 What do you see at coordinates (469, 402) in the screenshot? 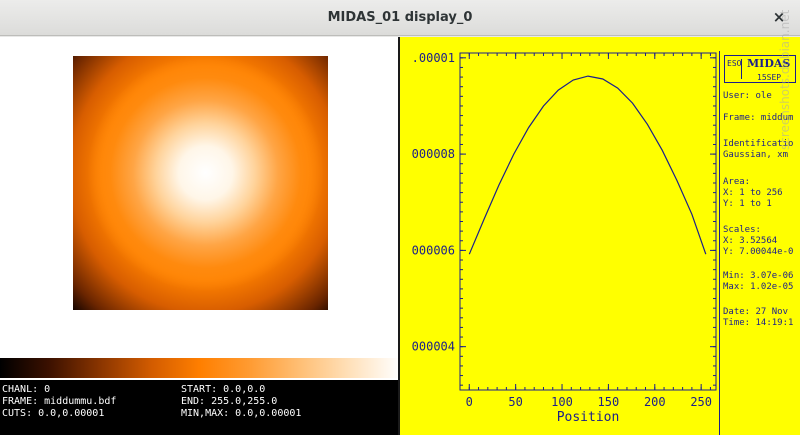
I see `x-tick-label: 0` at bounding box center [469, 402].